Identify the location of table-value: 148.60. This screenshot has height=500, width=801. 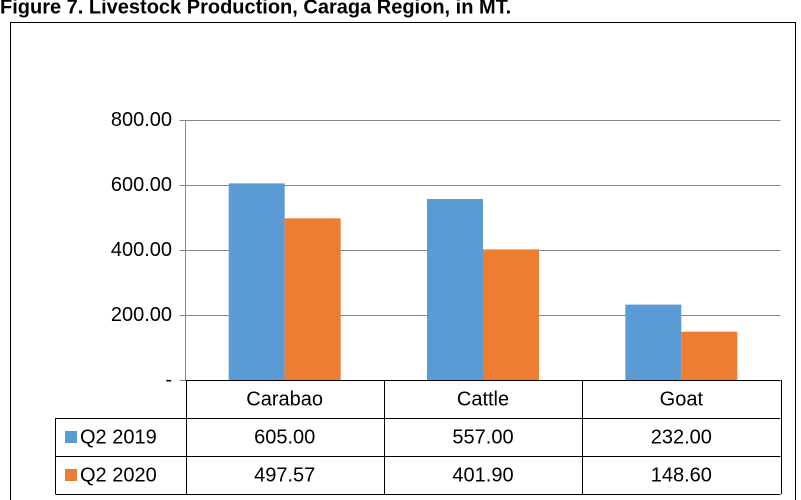
(681, 475).